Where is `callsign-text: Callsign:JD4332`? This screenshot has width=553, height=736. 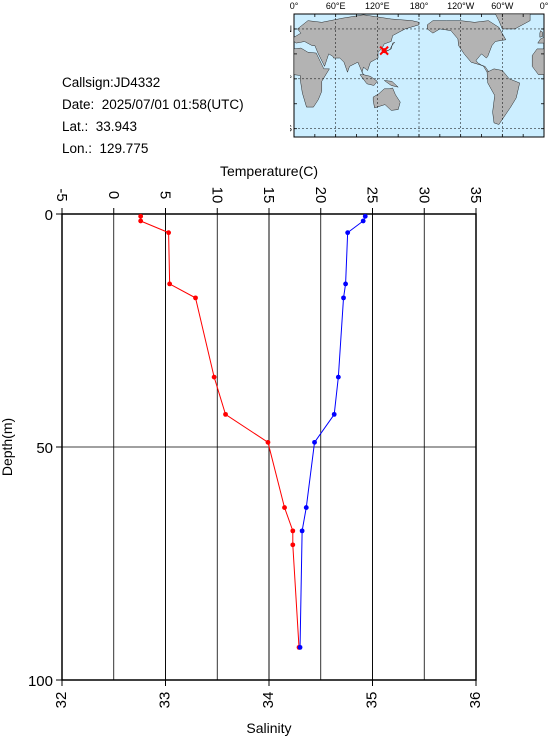
callsign-text: Callsign:JD4332 is located at coordinates (111, 82).